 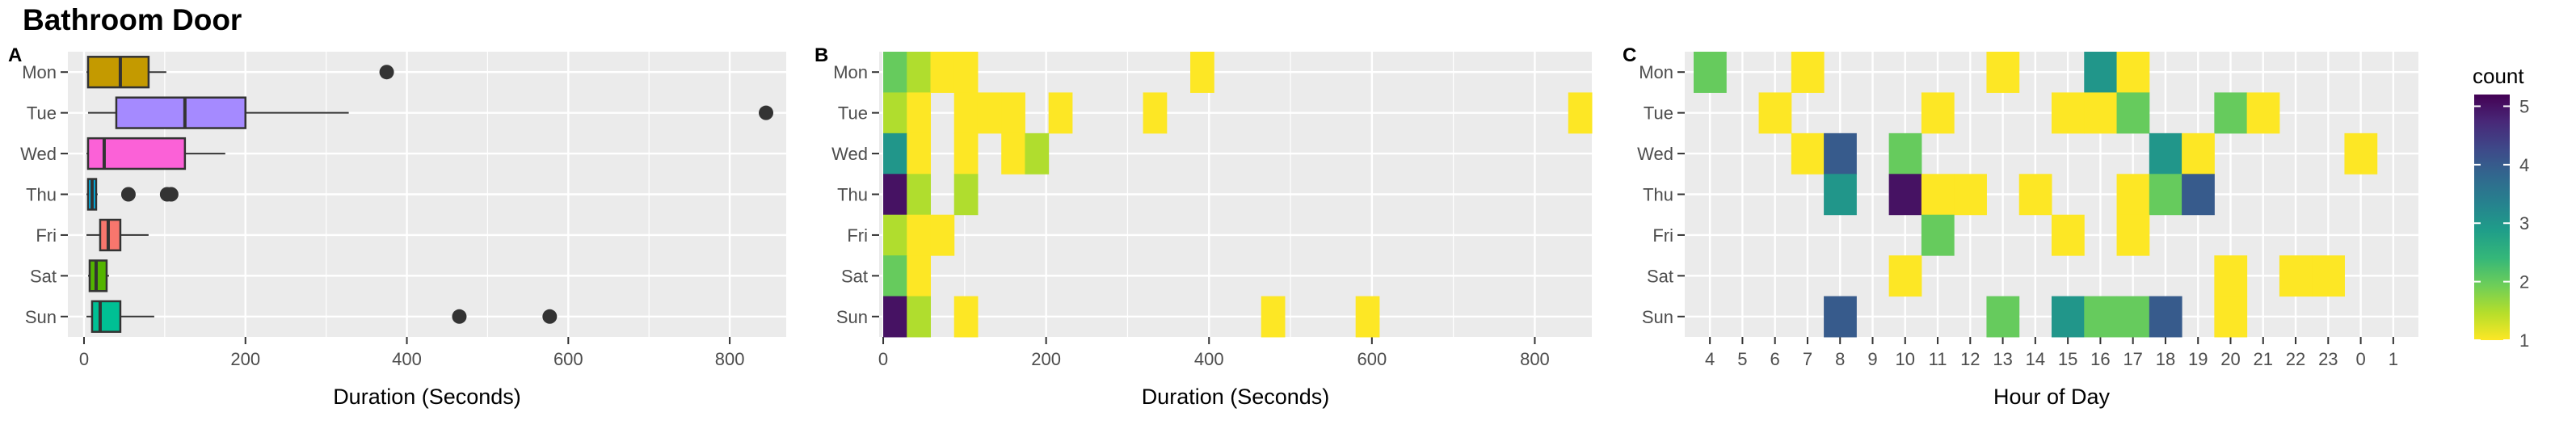 What do you see at coordinates (118, 72) in the screenshot?
I see `box-mon` at bounding box center [118, 72].